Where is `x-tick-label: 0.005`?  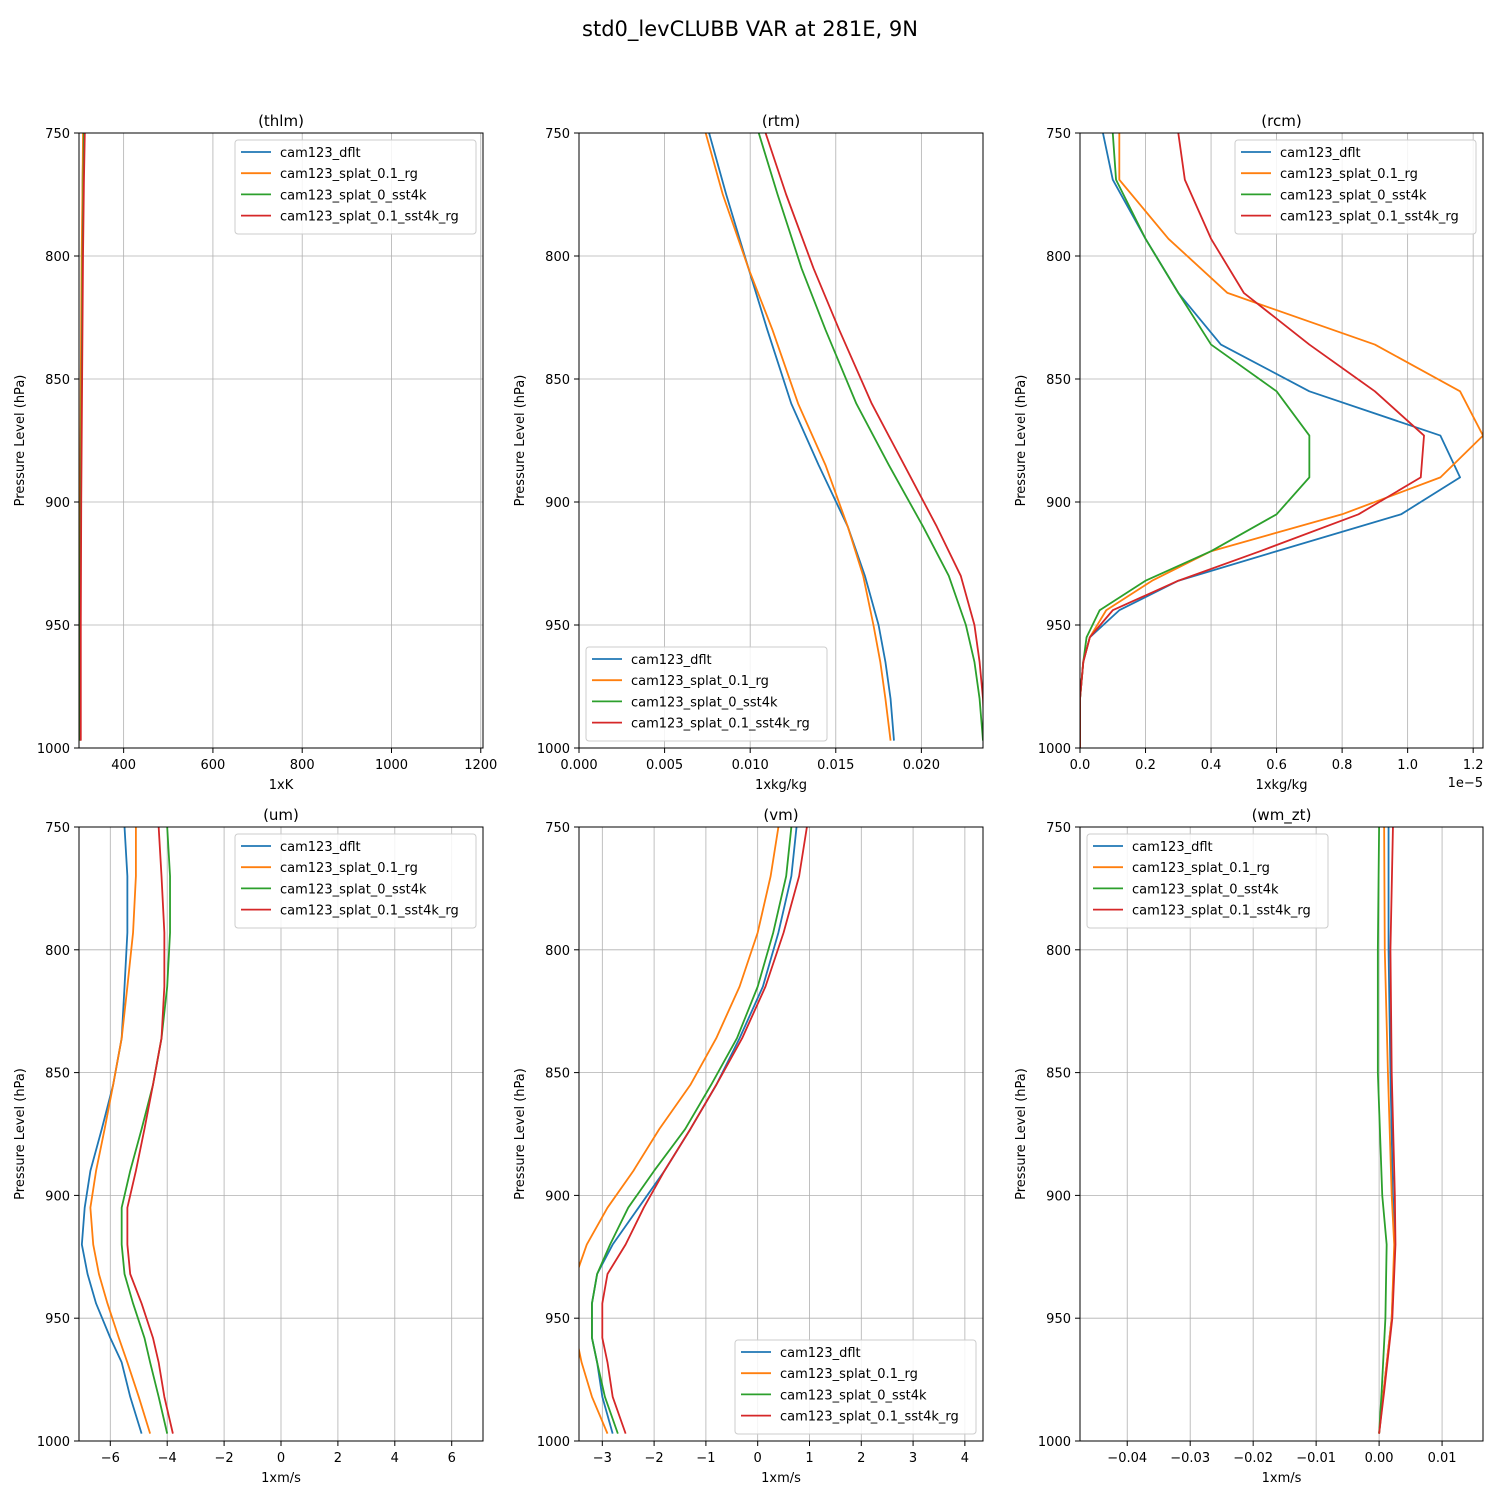 x-tick-label: 0.005 is located at coordinates (664, 765).